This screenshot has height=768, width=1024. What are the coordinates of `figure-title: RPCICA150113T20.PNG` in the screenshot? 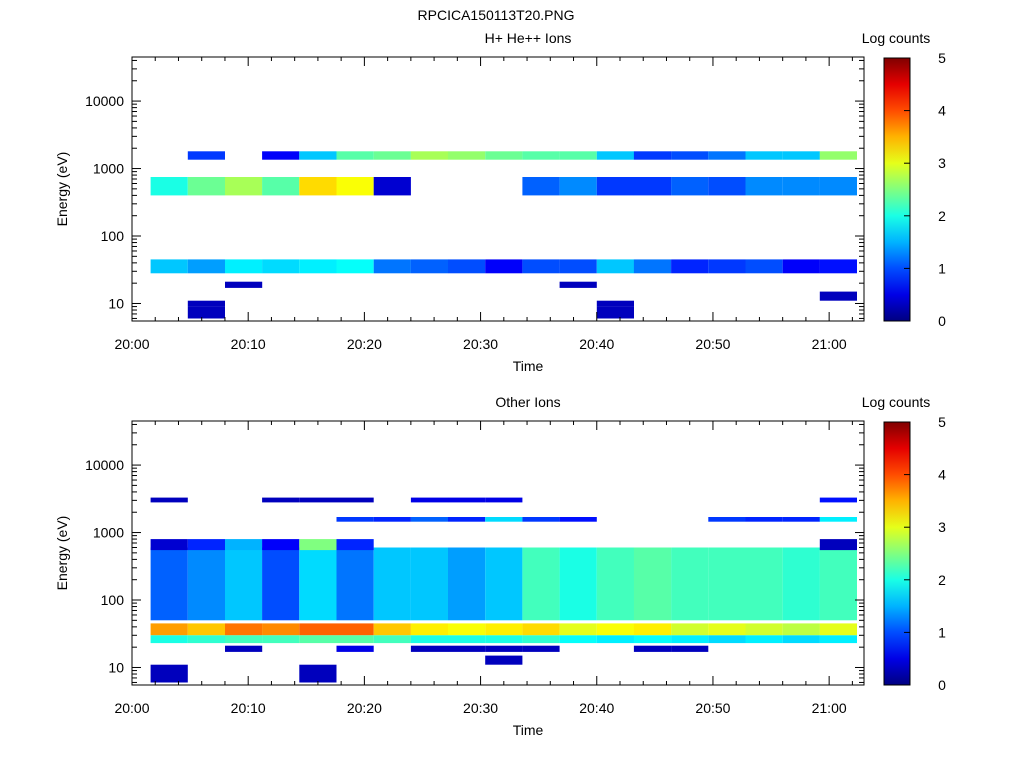 It's located at (496, 15).